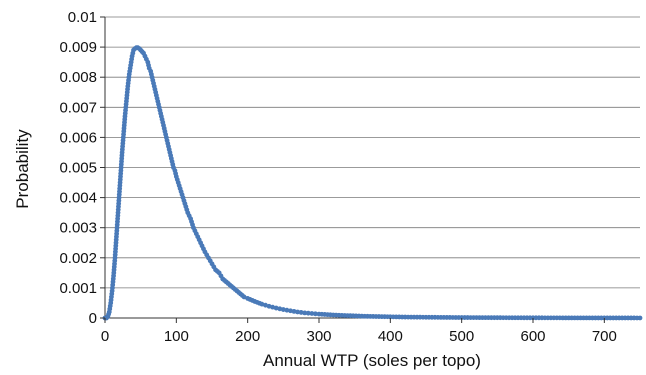 The height and width of the screenshot is (375, 646). Describe the element at coordinates (82, 17) in the screenshot. I see `y-tick-label: 0.01` at that location.